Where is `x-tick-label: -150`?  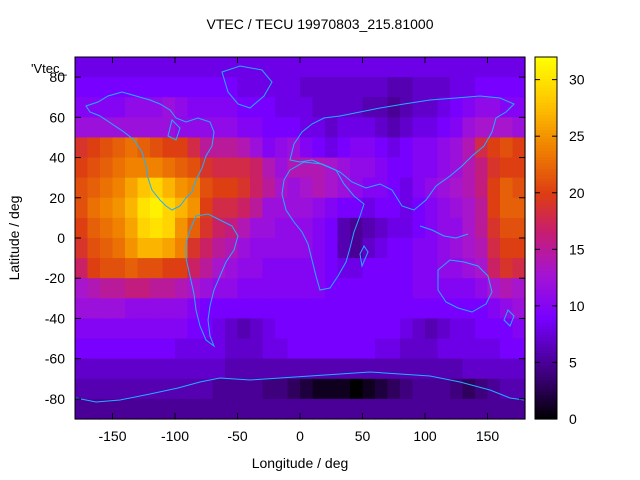 x-tick-label: -150 is located at coordinates (112, 436).